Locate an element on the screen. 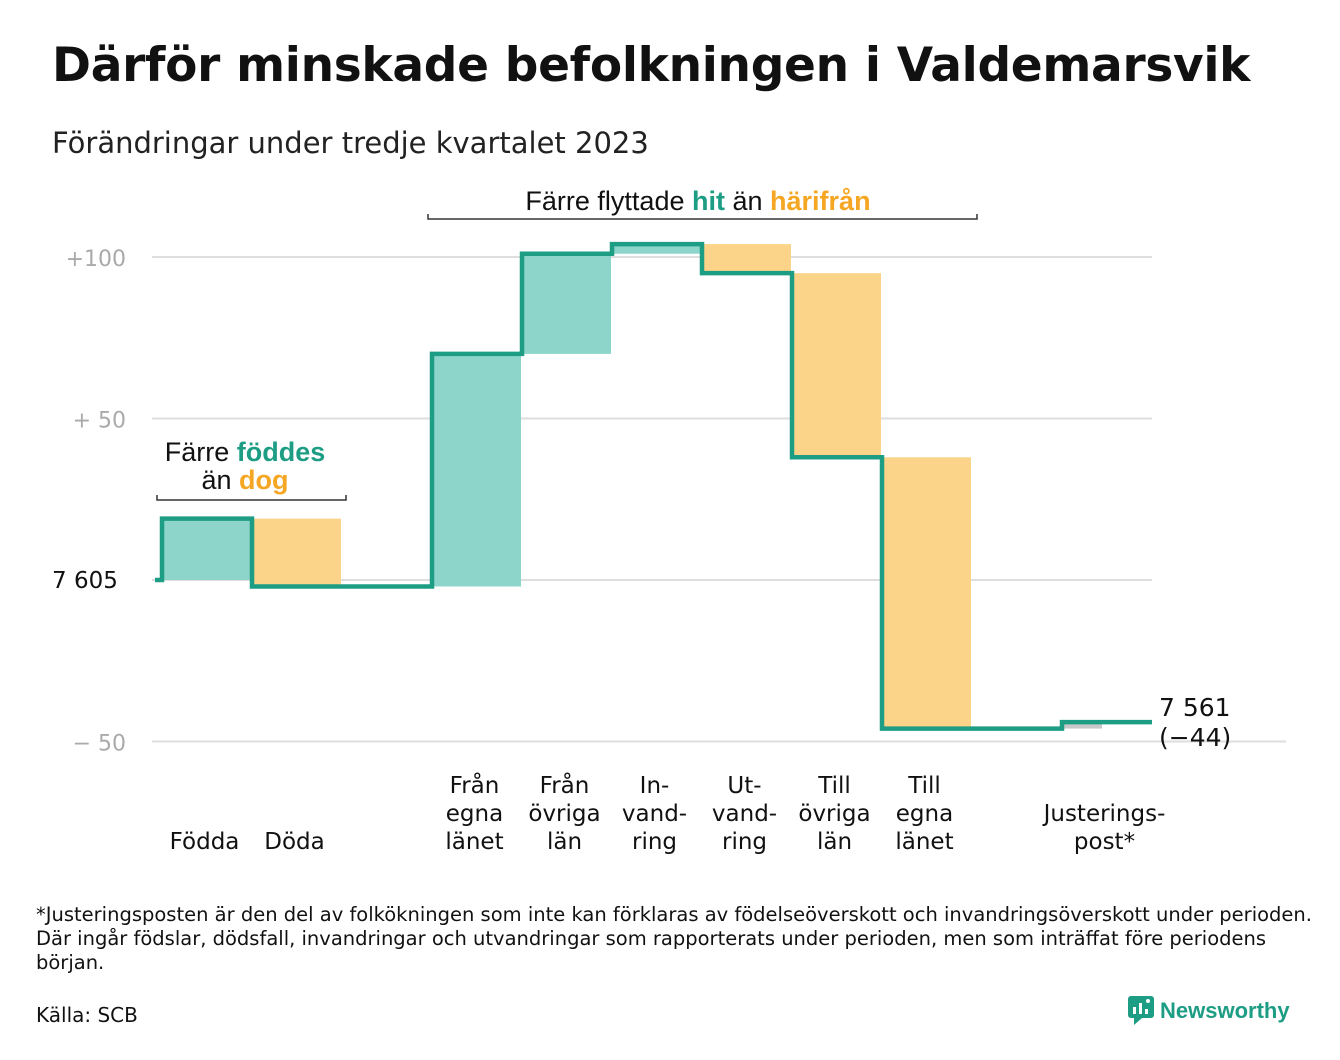  category-label: Från egna länet is located at coordinates (474, 813).